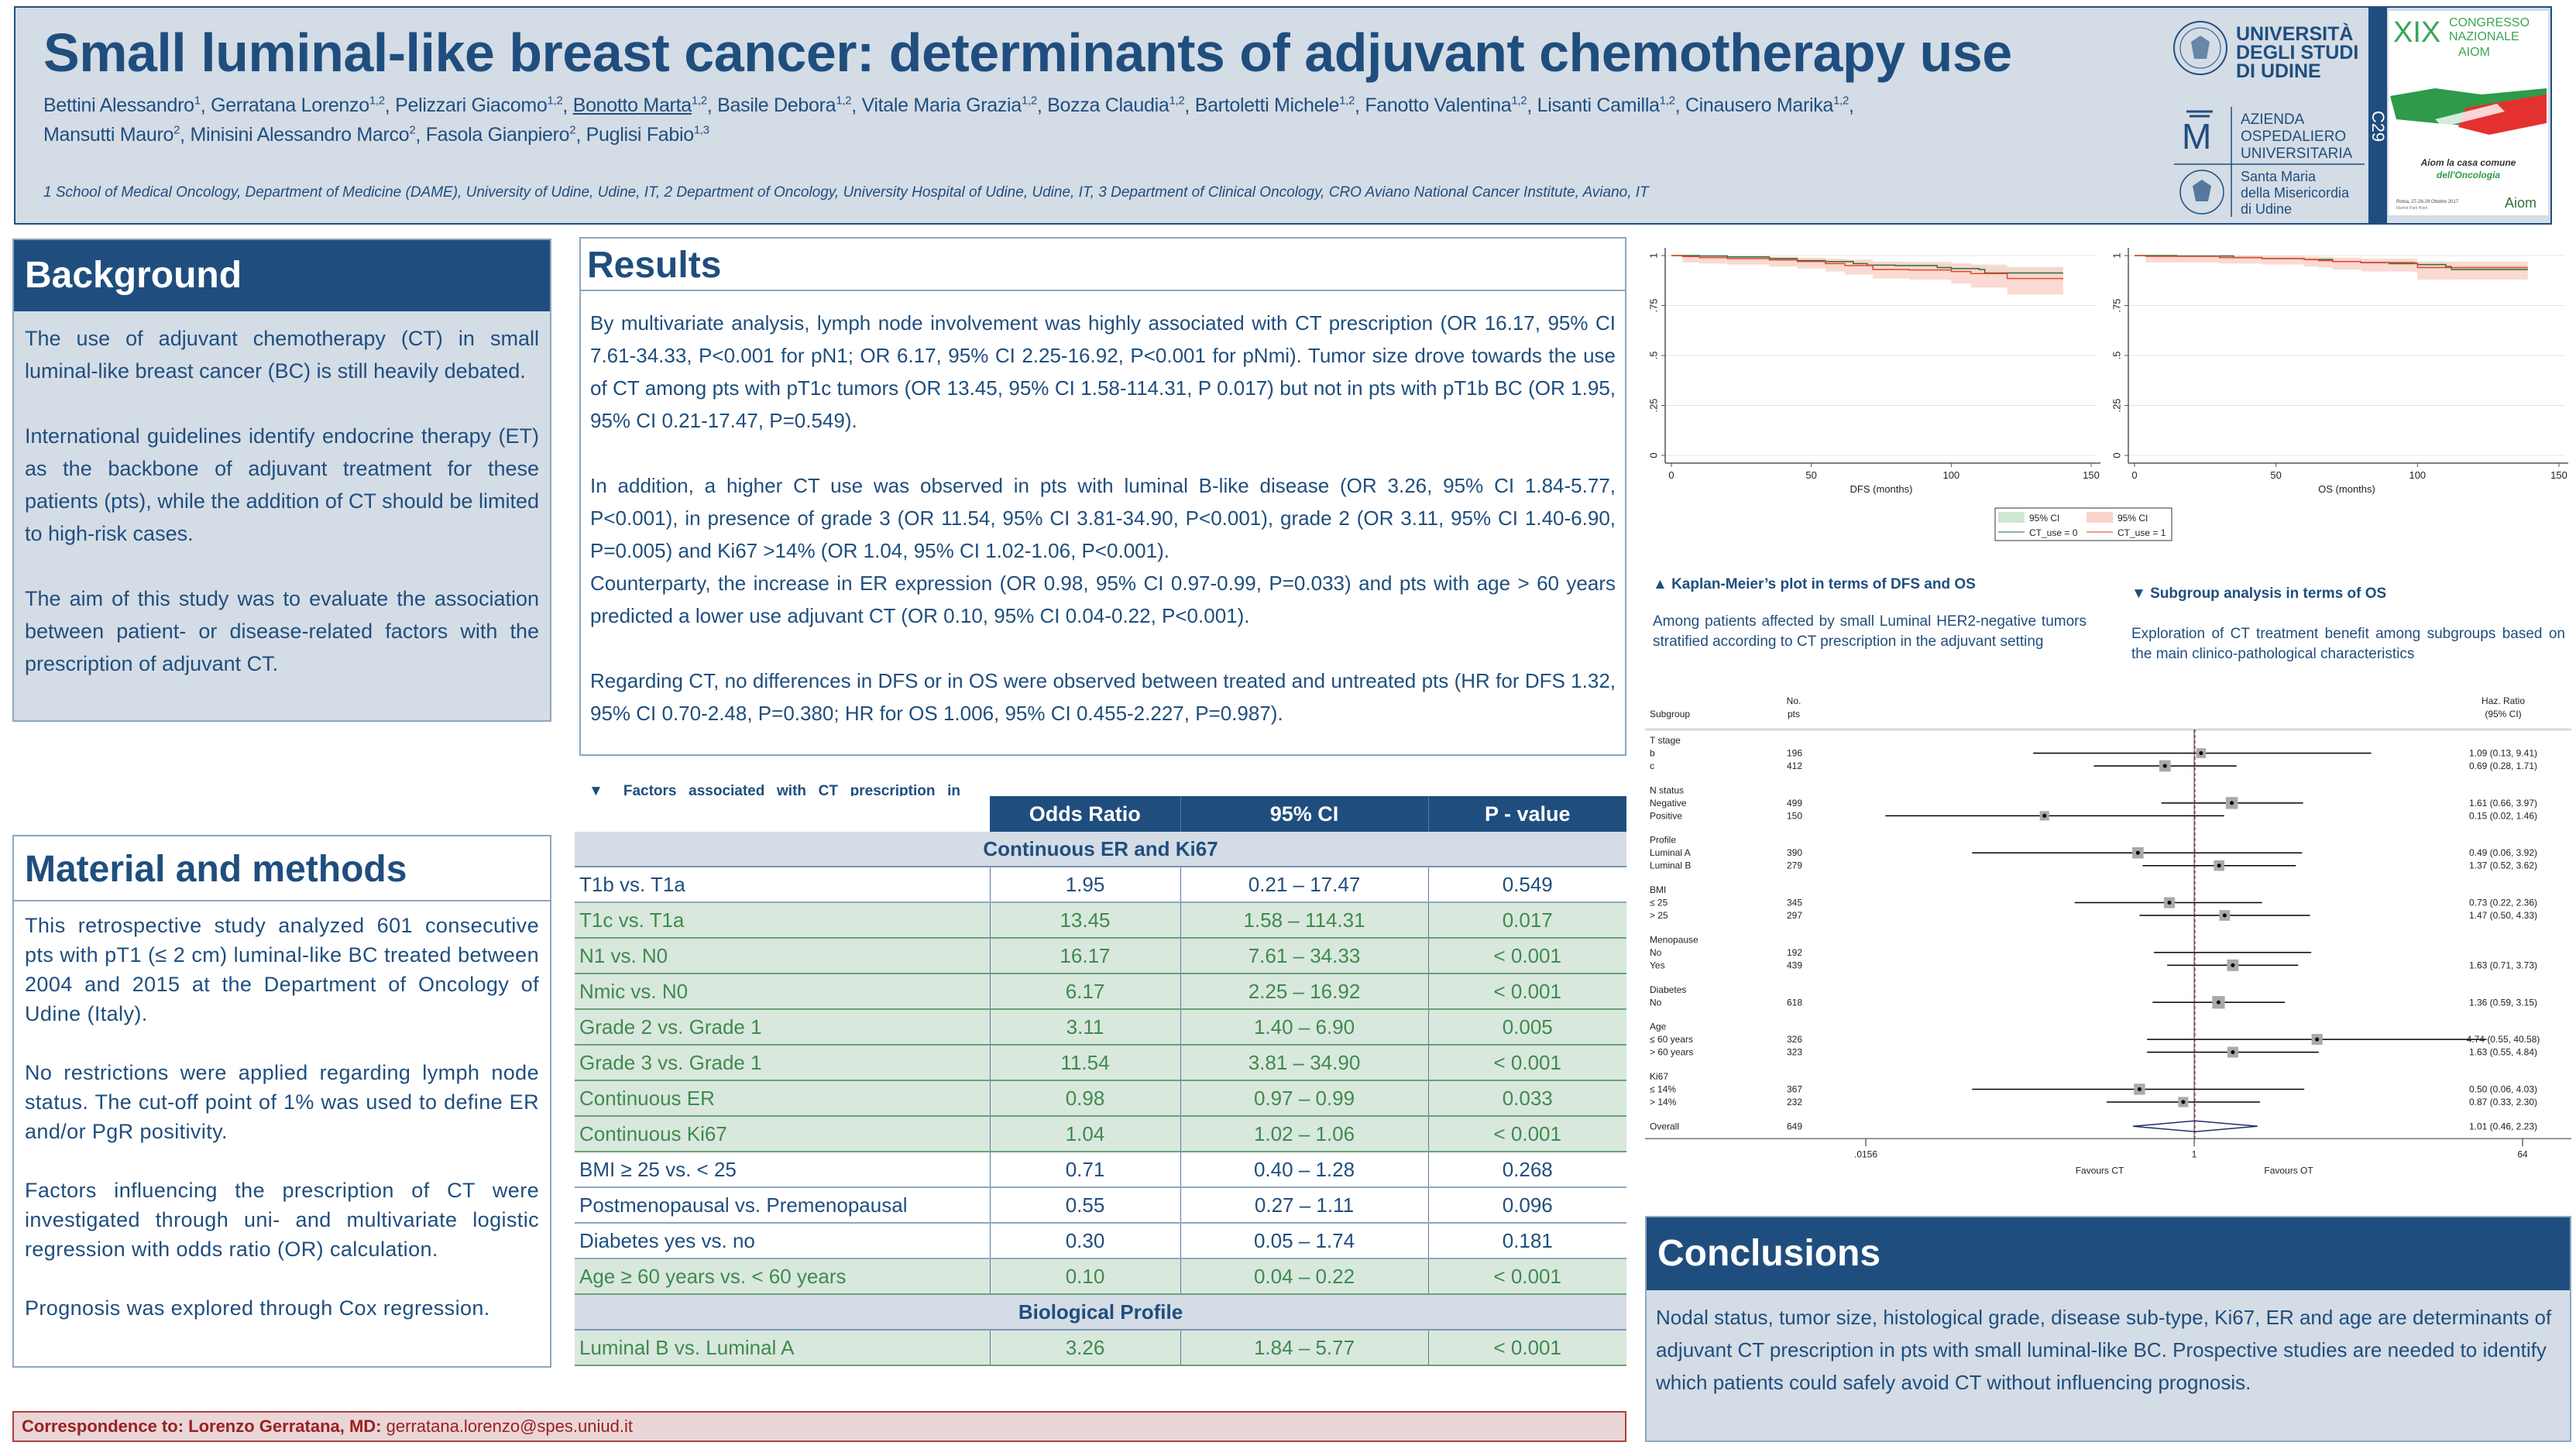 This screenshot has width=2576, height=1449. What do you see at coordinates (1304, 1241) in the screenshot?
I see `ci-cell: 0.05 – 1.74` at bounding box center [1304, 1241].